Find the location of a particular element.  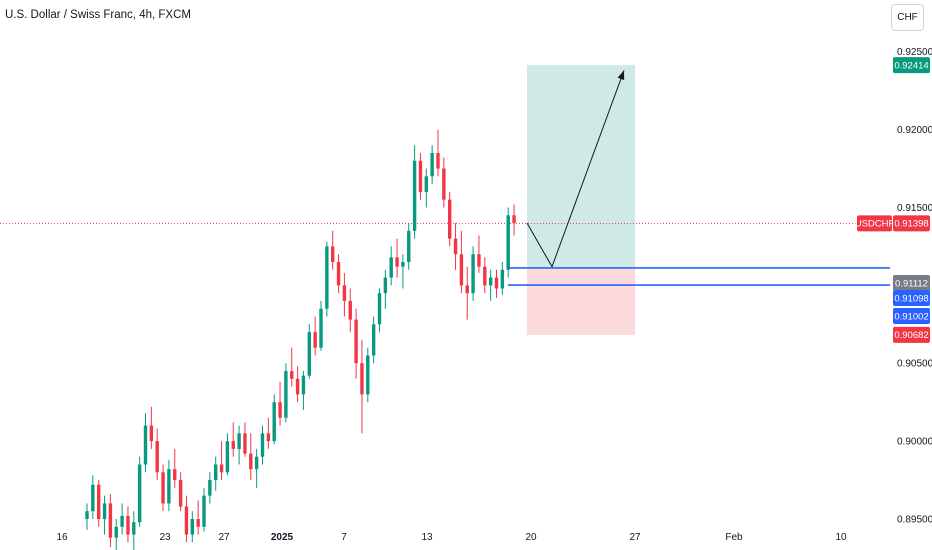

time-tick-label: 20 is located at coordinates (531, 537).